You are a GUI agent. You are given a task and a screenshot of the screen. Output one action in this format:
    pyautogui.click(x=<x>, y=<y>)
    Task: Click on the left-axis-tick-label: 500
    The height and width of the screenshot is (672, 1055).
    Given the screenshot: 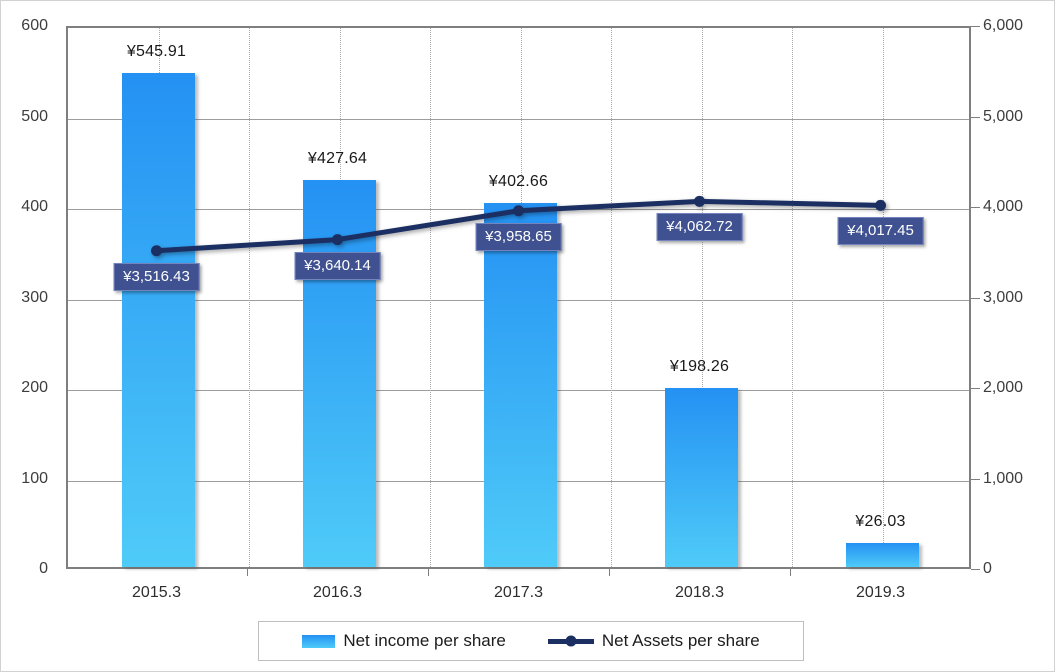 What is the action you would take?
    pyautogui.click(x=34, y=116)
    